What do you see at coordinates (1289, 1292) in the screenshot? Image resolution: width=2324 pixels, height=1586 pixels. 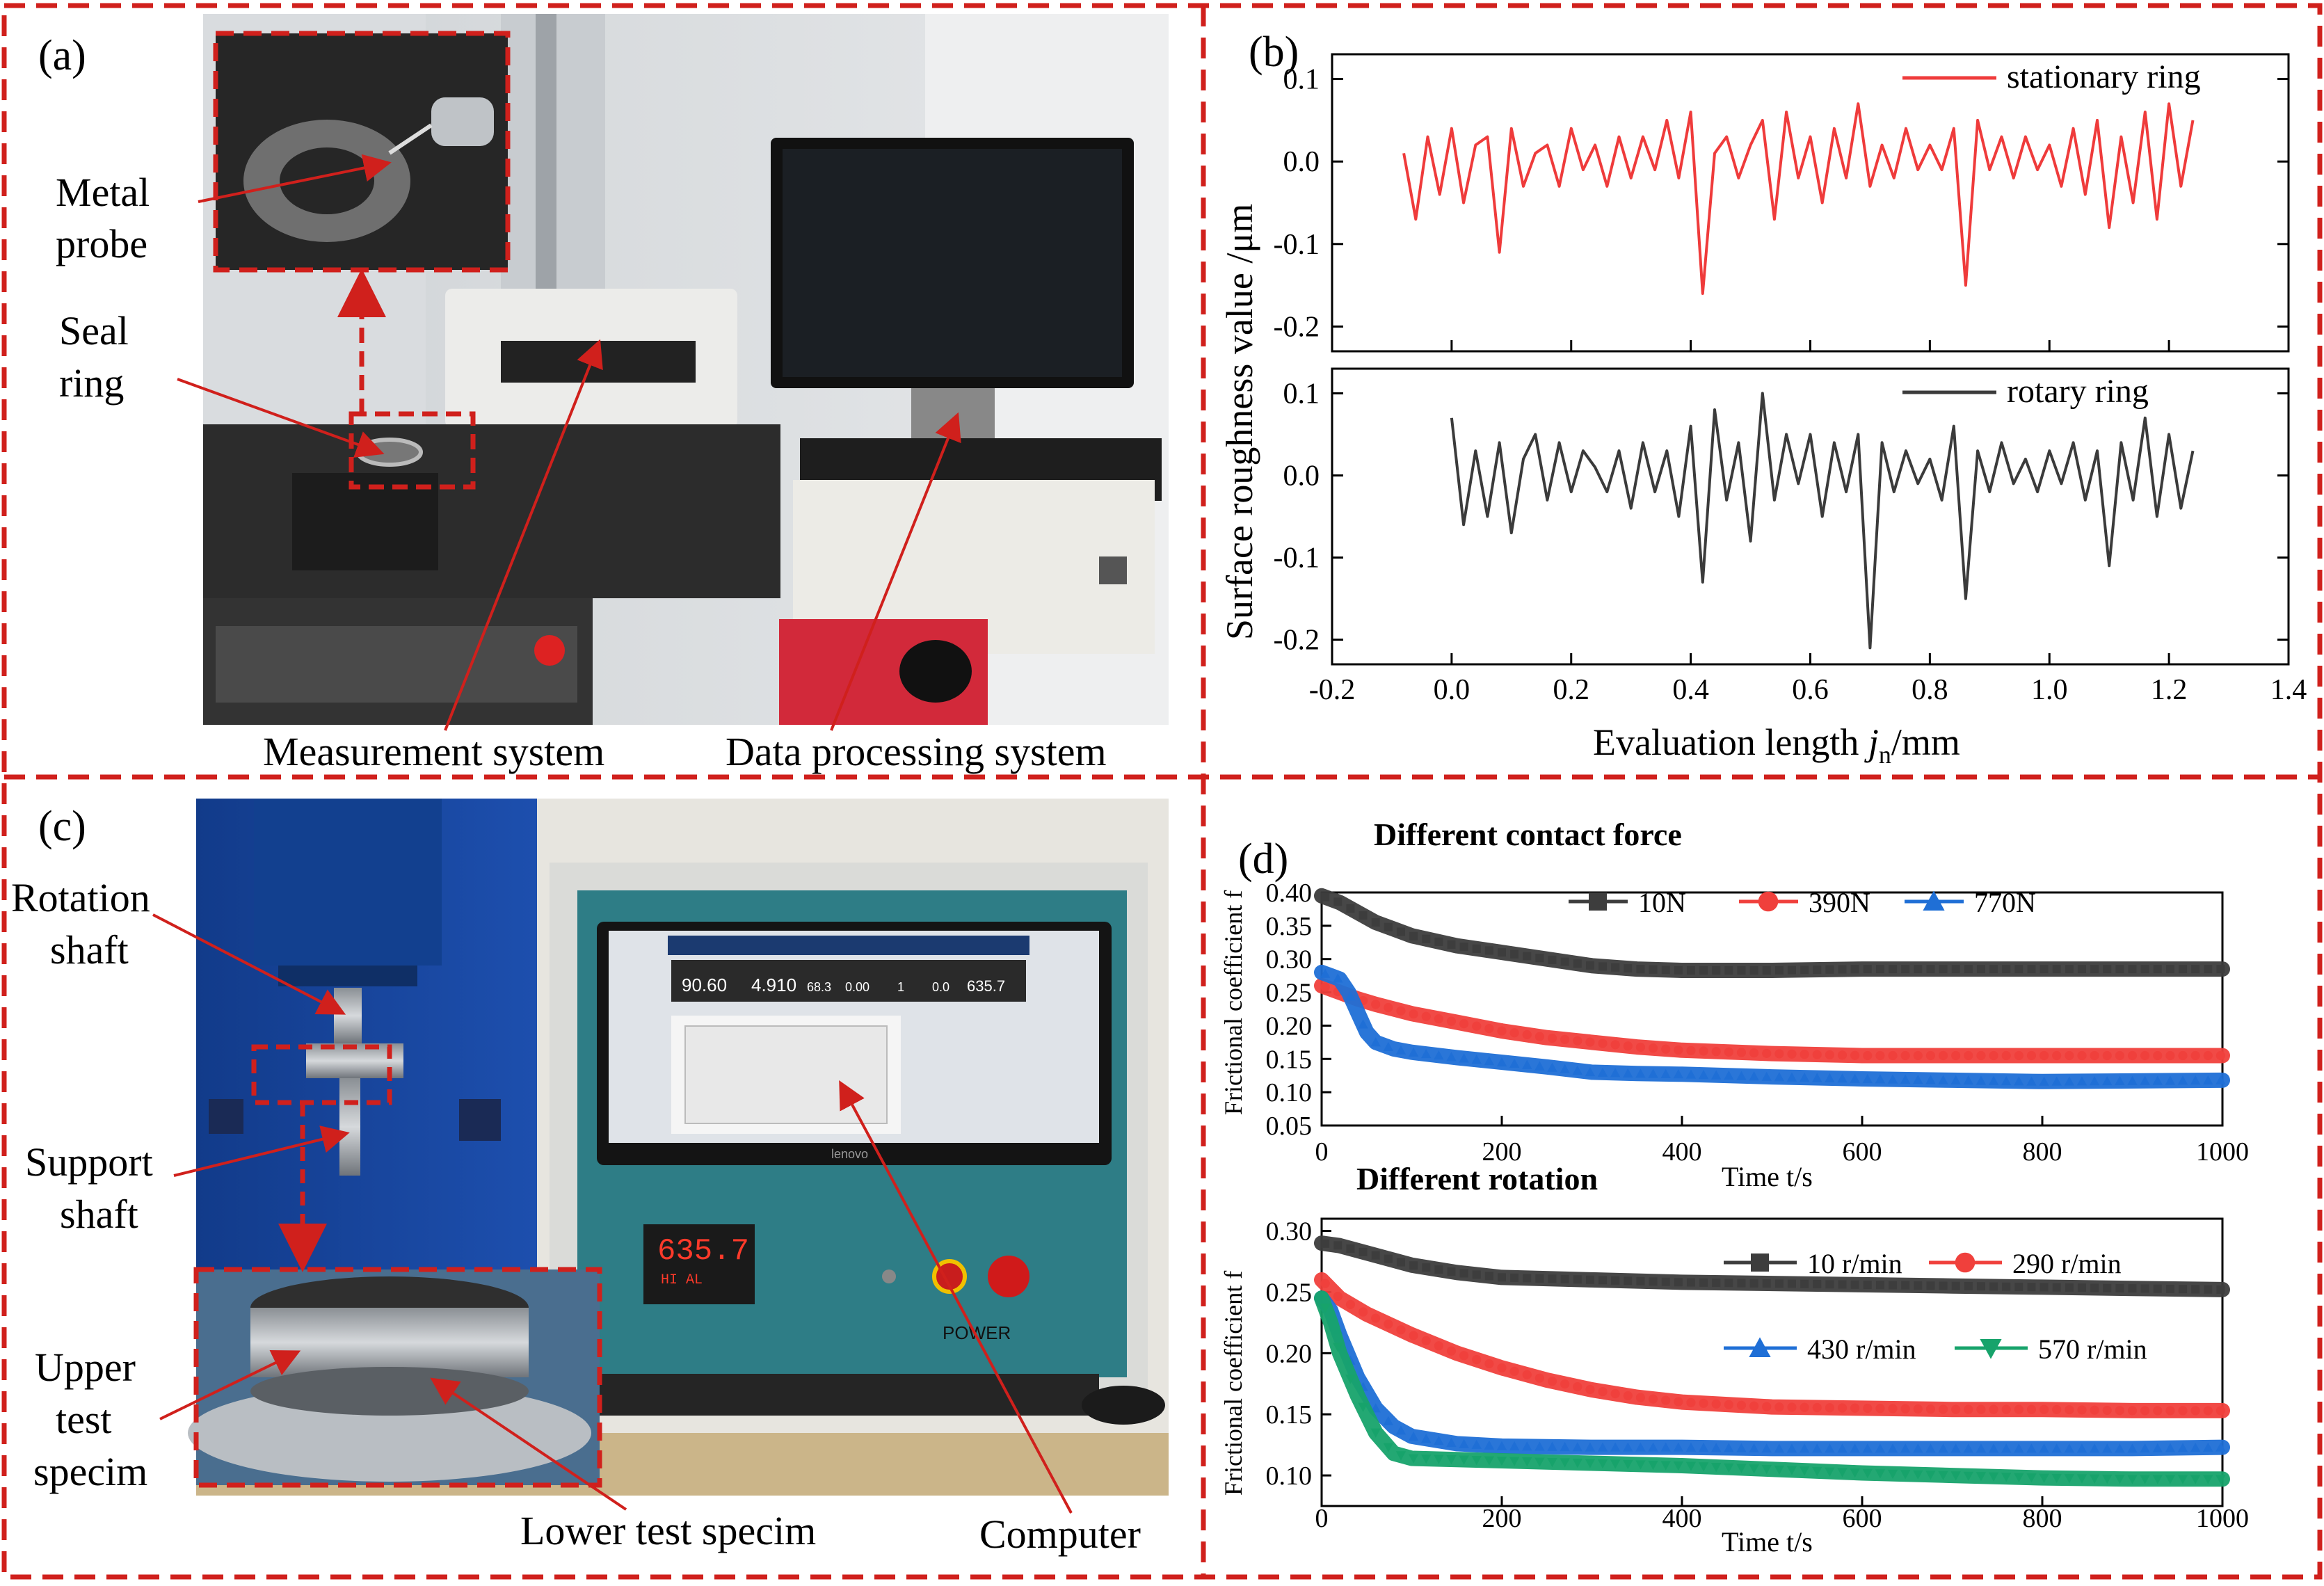 I see `chart-d1-ytick-label: 0.25` at bounding box center [1289, 1292].